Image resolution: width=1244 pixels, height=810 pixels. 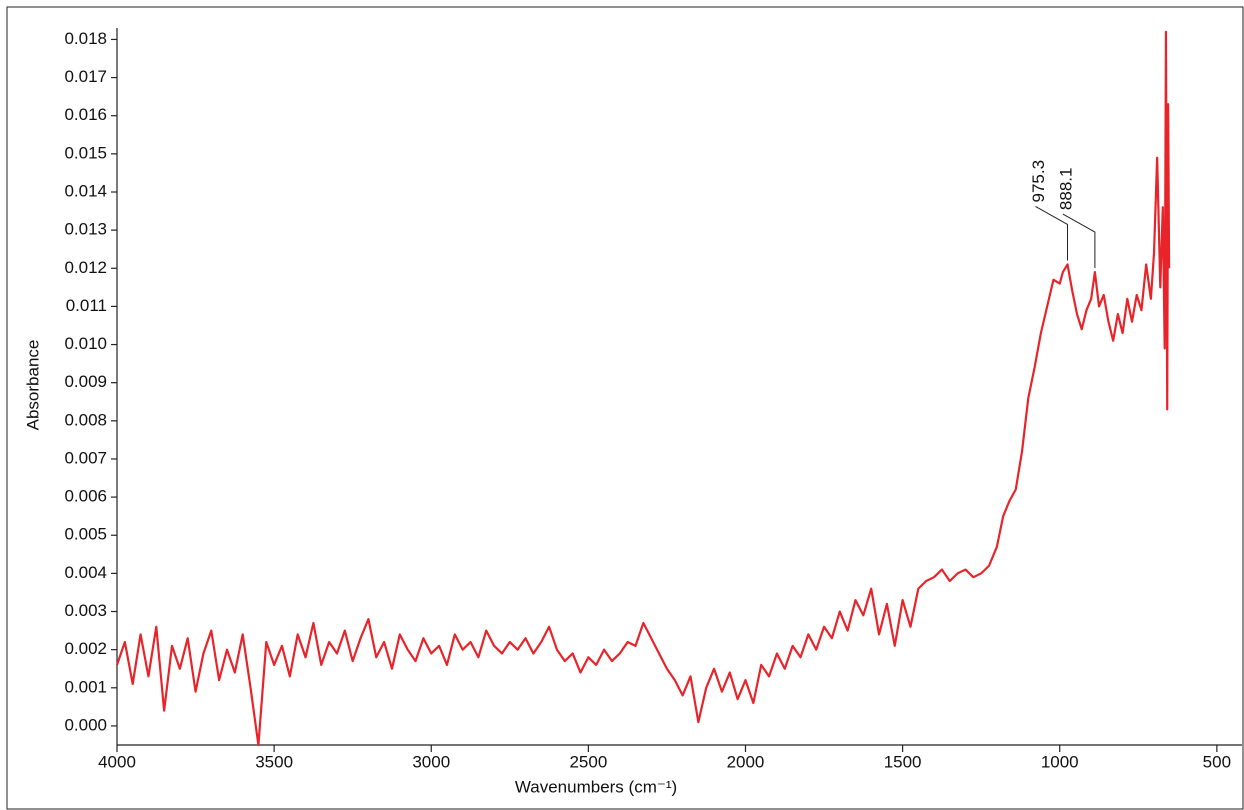 I want to click on x-tick-label: 500, so click(x=1217, y=761).